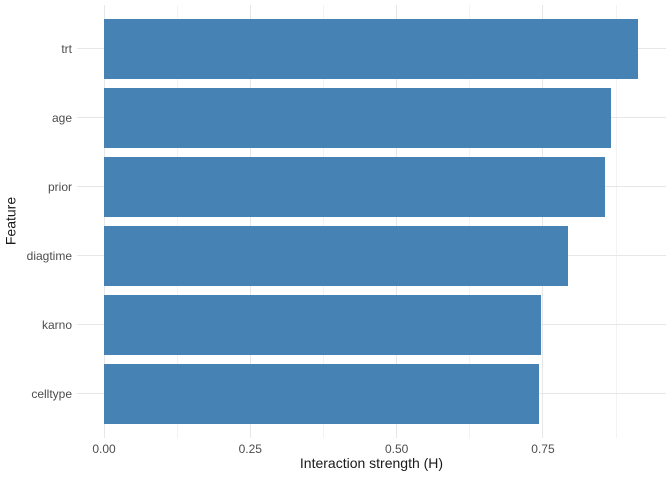  What do you see at coordinates (104, 449) in the screenshot?
I see `x-tick-label-0.00: 0.00` at bounding box center [104, 449].